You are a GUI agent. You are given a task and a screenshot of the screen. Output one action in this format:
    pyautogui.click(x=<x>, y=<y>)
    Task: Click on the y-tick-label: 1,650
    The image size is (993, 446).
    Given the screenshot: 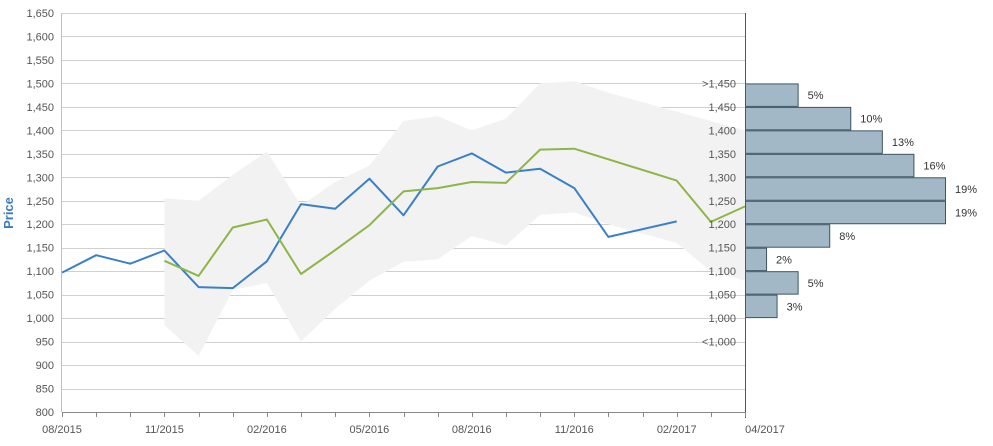 What is the action you would take?
    pyautogui.click(x=40, y=14)
    